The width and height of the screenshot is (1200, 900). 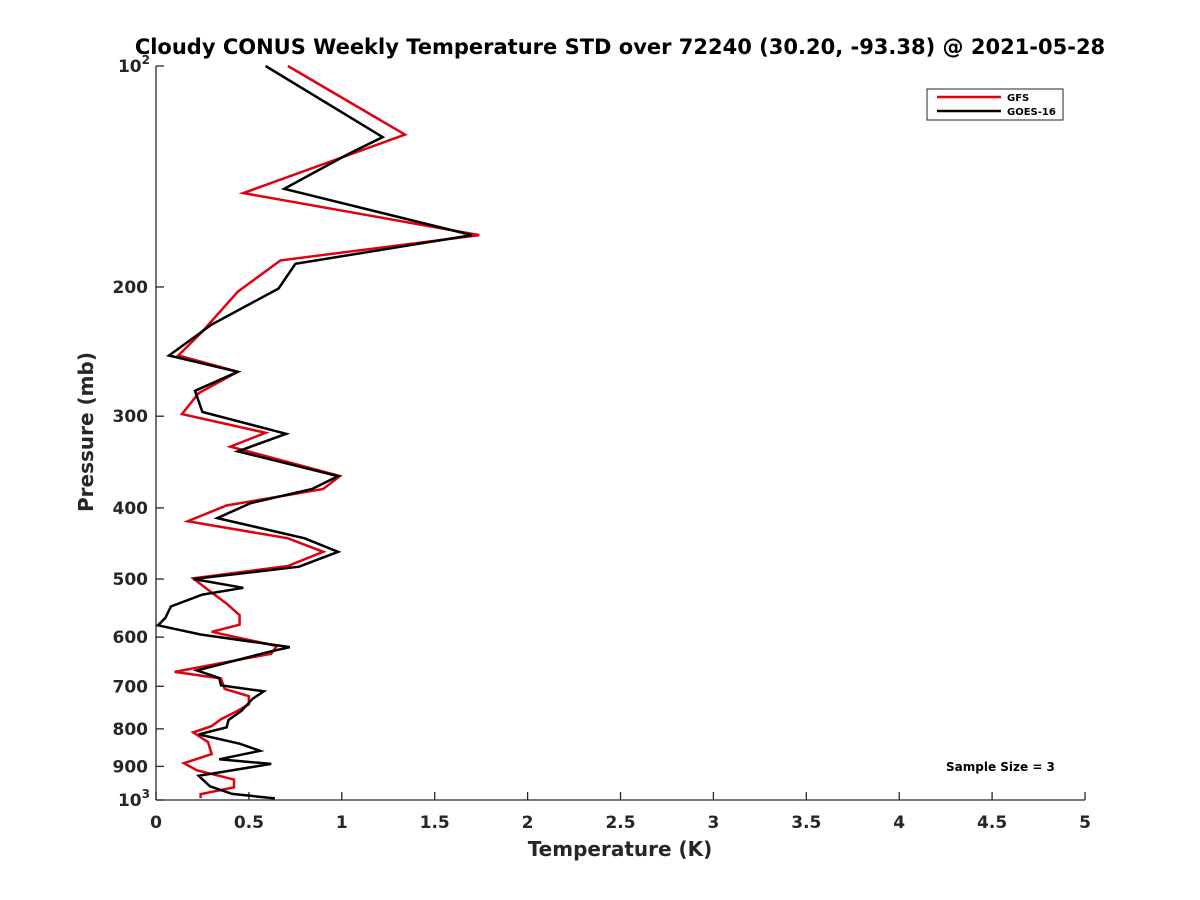 What do you see at coordinates (131, 288) in the screenshot?
I see `y-tick-label: 200` at bounding box center [131, 288].